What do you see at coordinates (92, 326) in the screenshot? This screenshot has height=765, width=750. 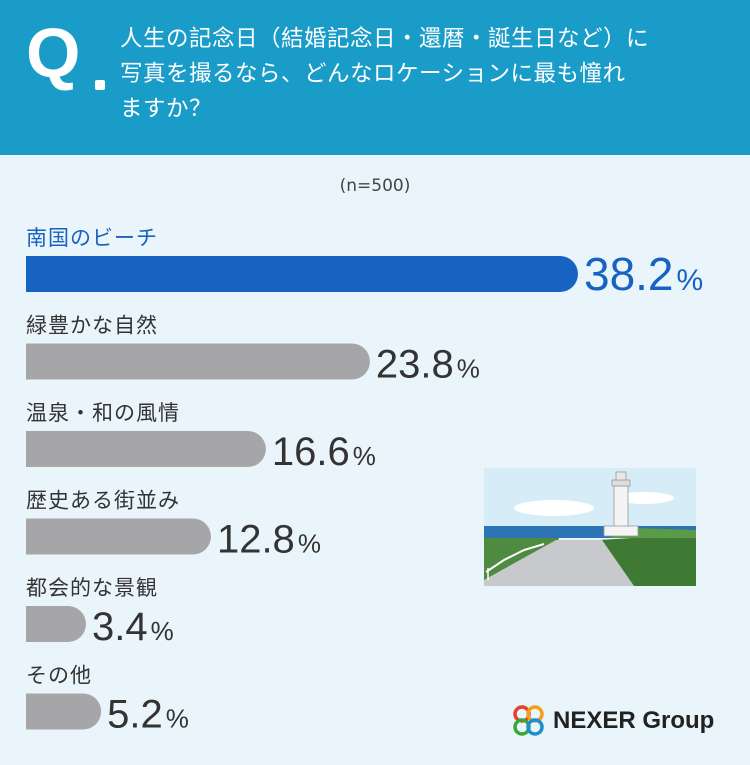 I see `category-label: 緑豊かな自然` at bounding box center [92, 326].